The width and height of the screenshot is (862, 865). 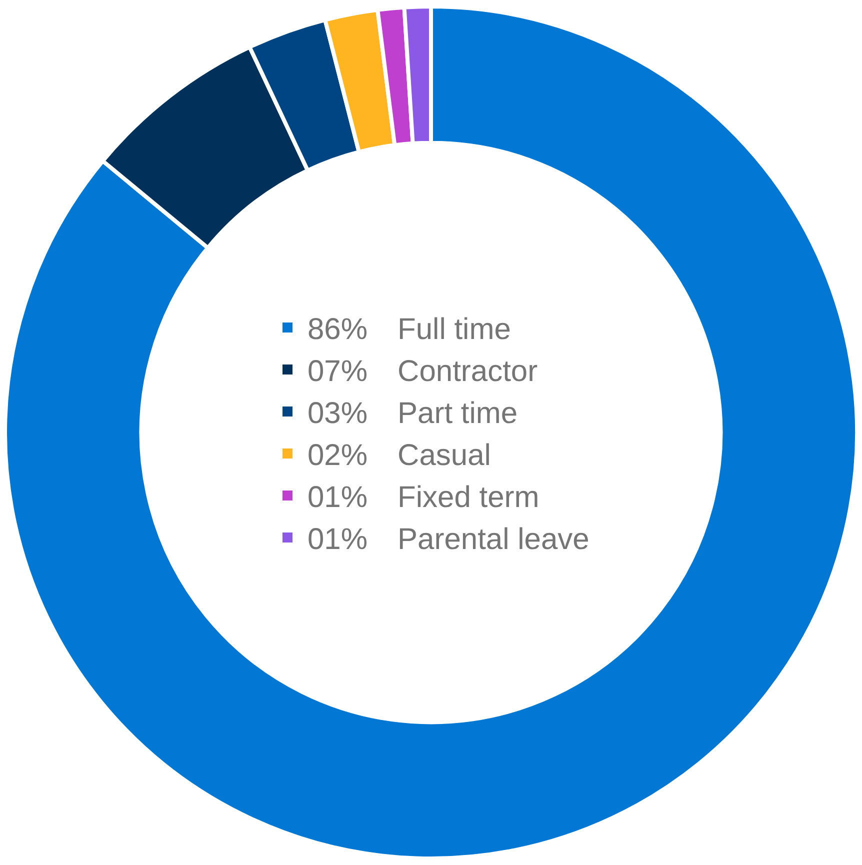 I want to click on legend-label: 02% Casual, so click(x=399, y=455).